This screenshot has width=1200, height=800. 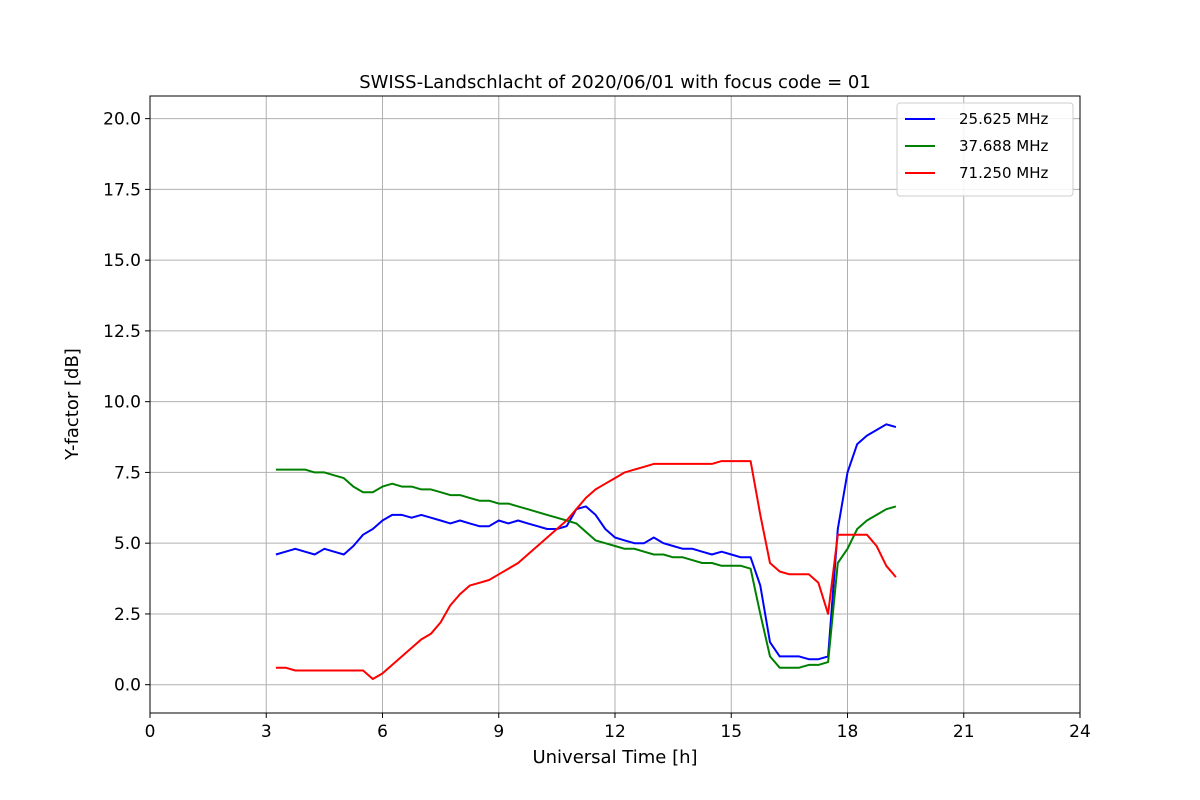 I want to click on x-tick-label: 24, so click(x=1080, y=732).